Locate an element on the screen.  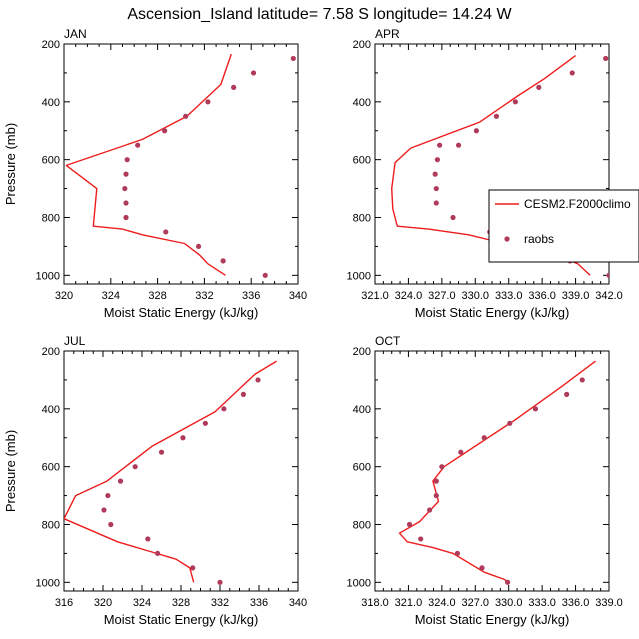
x-tick-label: 333.0 is located at coordinates (542, 603).